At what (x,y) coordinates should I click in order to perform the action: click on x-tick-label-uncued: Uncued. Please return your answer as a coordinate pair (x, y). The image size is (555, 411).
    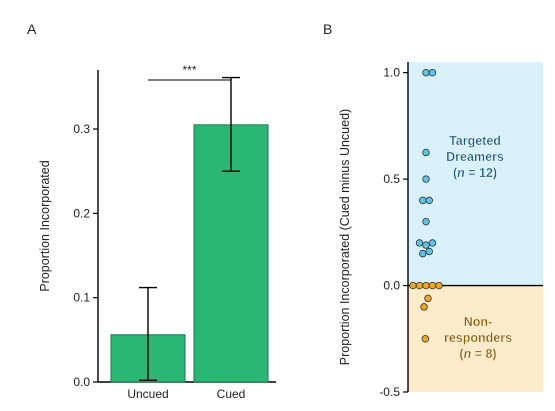
    Looking at the image, I should click on (147, 394).